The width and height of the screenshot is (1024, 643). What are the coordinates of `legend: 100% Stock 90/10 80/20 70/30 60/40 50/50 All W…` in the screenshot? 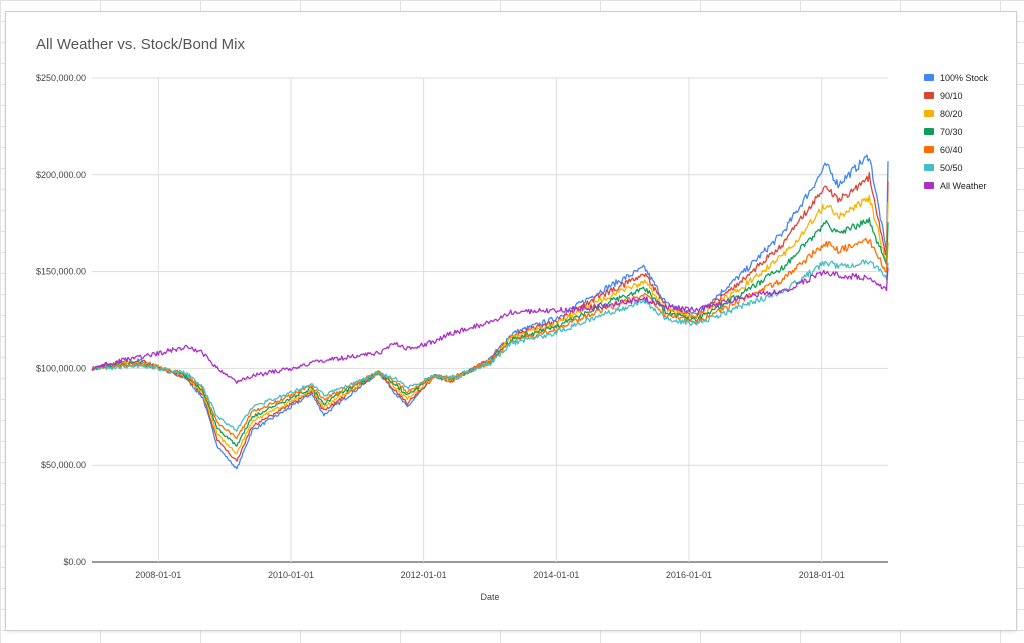 It's located at (956, 132).